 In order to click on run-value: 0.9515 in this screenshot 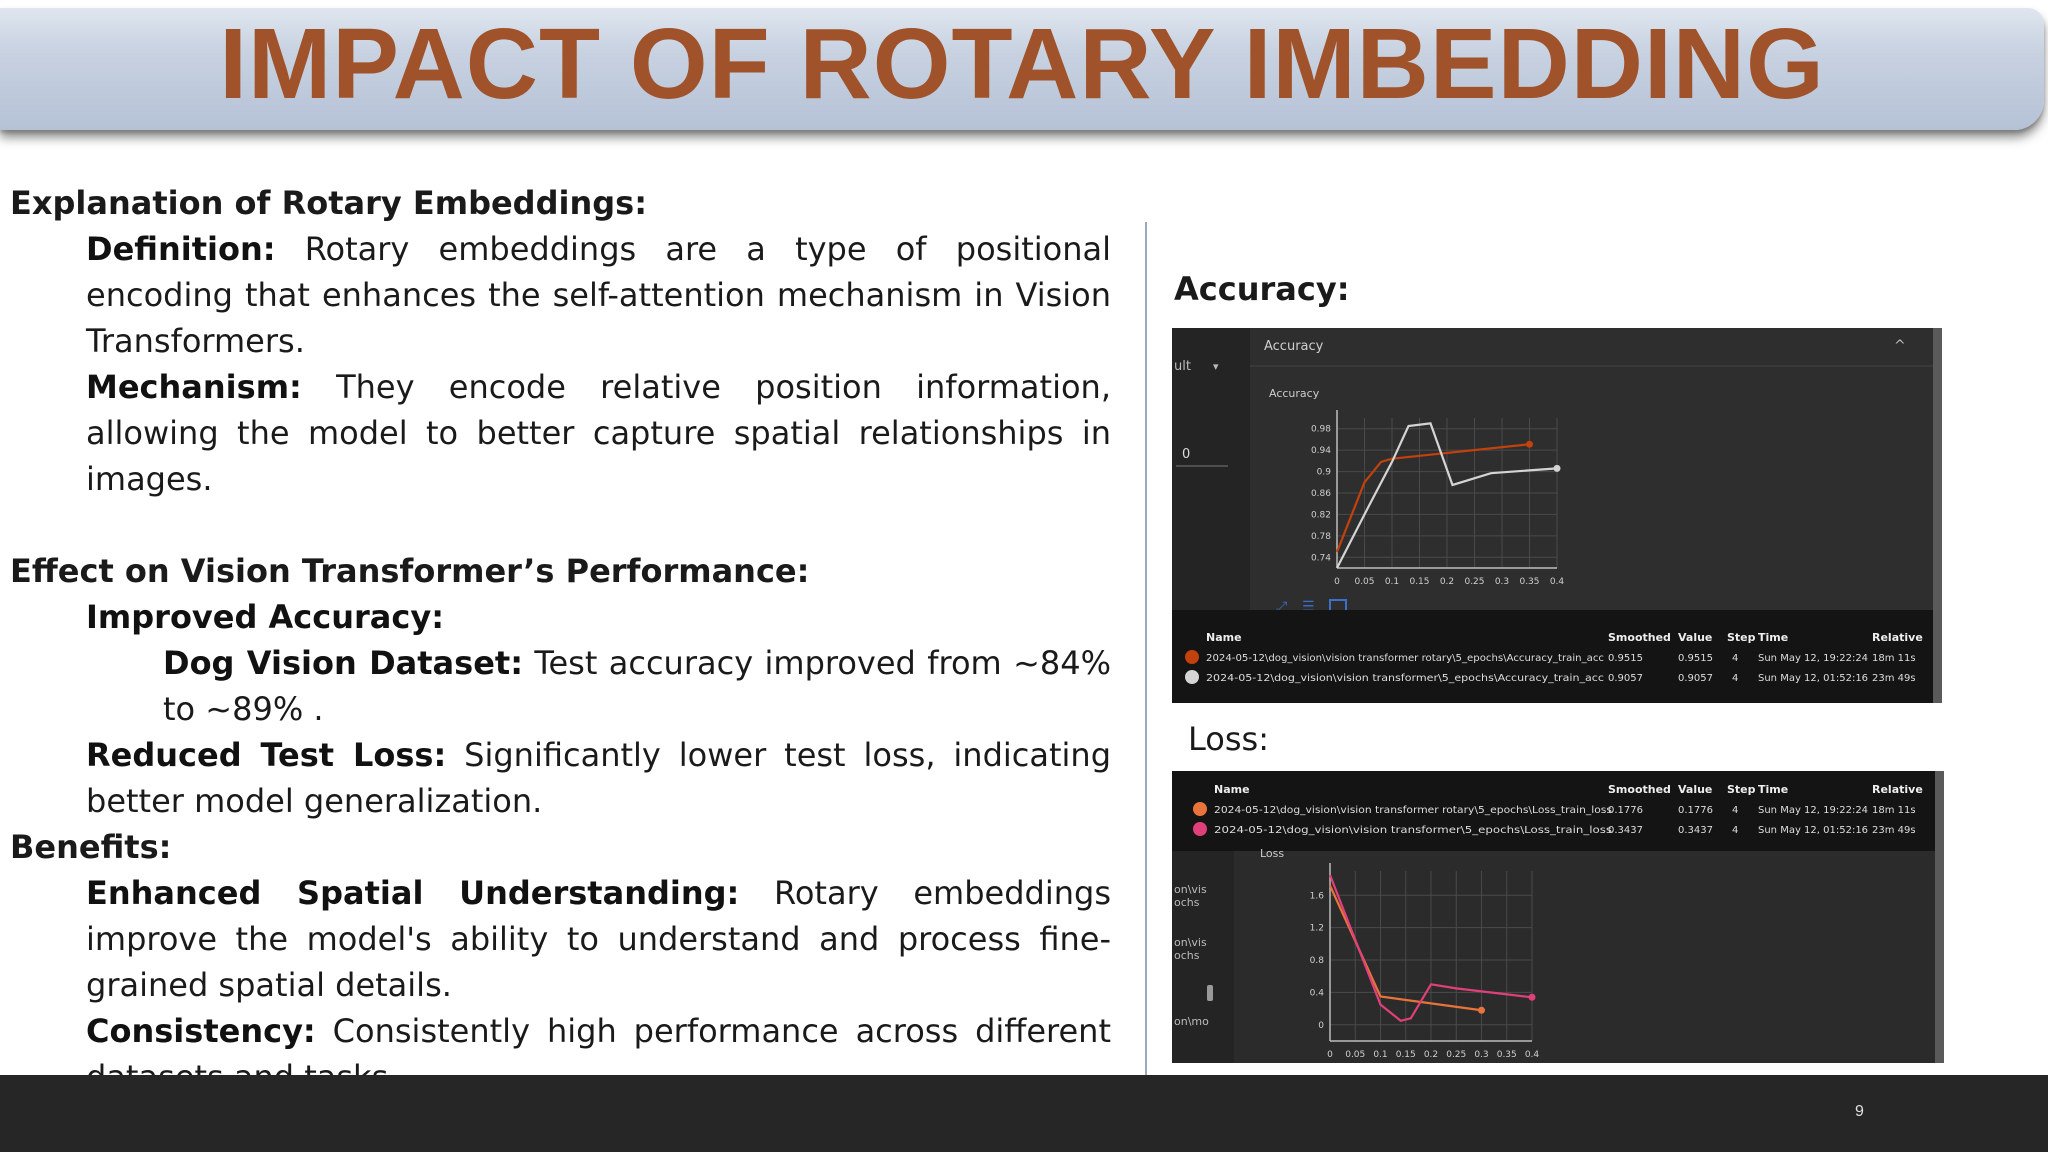, I will do `click(1695, 658)`.